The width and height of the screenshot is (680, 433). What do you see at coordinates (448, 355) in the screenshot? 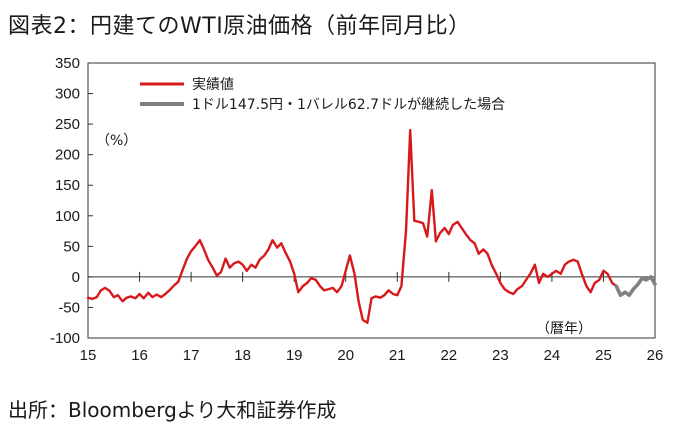
I see `x-tick-label: 22` at bounding box center [448, 355].